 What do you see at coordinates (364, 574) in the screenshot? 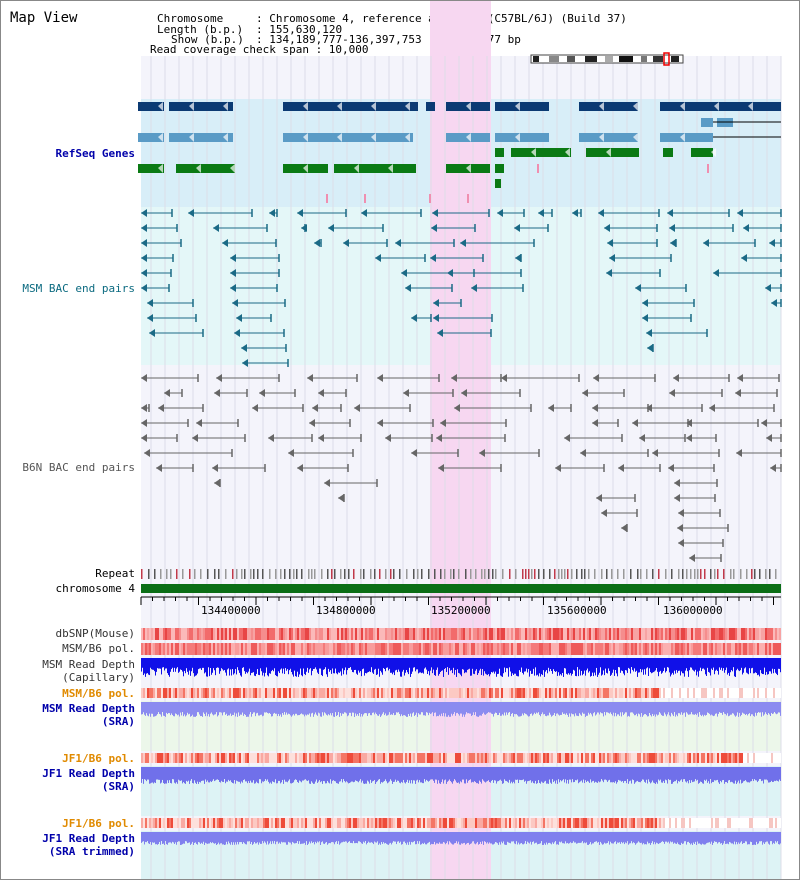
I see `repeat-mark` at bounding box center [364, 574].